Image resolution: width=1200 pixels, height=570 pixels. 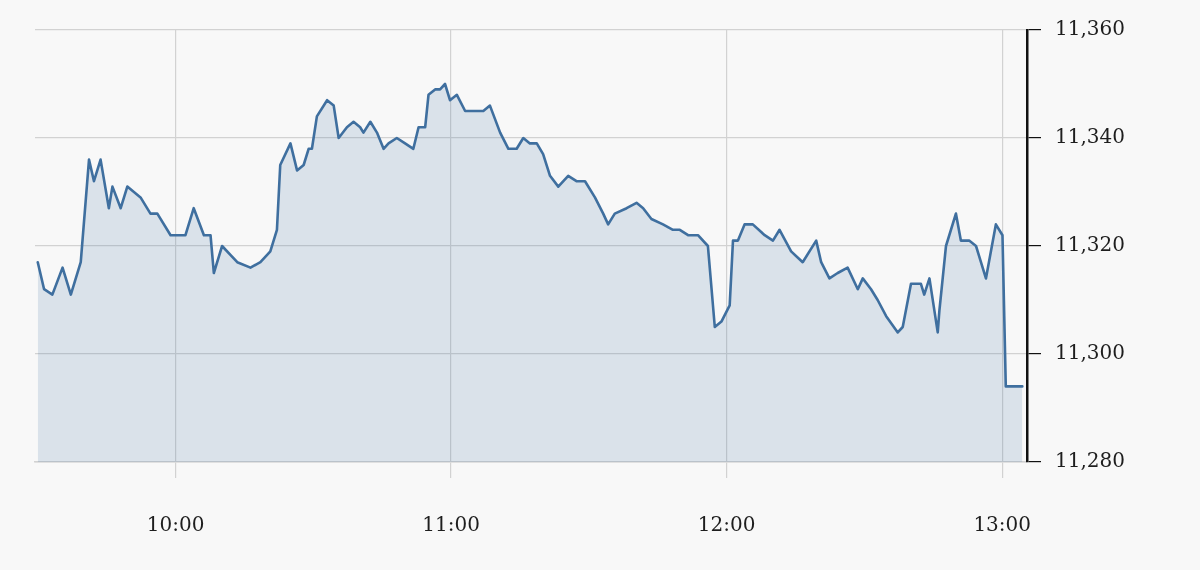 I want to click on y-tick-label: 11,300, so click(x=1090, y=352).